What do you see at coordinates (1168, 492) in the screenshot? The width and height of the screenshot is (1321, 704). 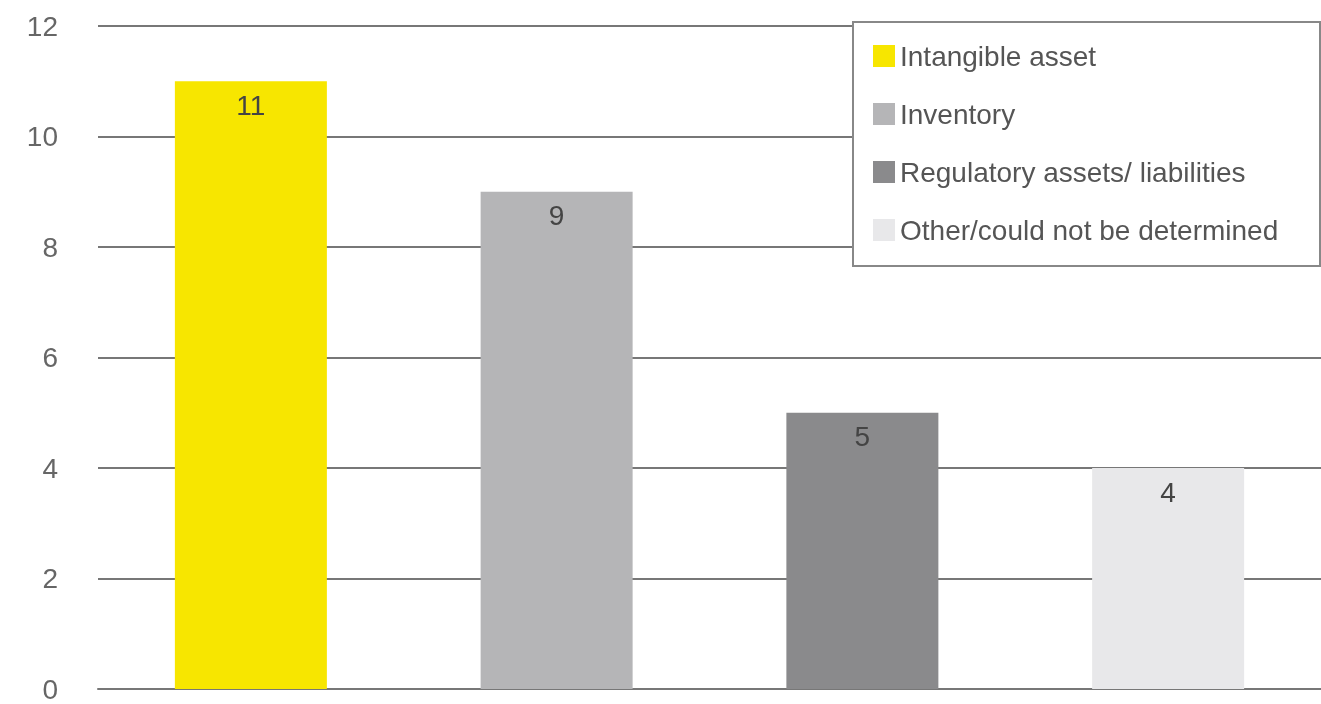 I see `data-label: 4` at bounding box center [1168, 492].